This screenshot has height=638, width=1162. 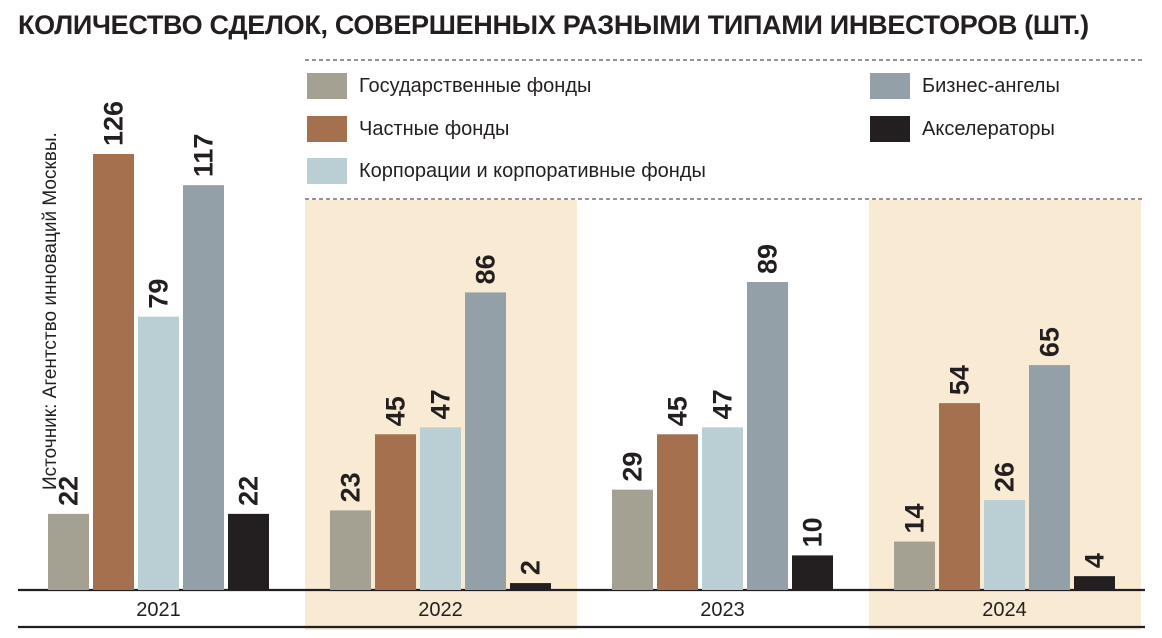 What do you see at coordinates (434, 128) in the screenshot?
I see `legend-label: Частные фонды` at bounding box center [434, 128].